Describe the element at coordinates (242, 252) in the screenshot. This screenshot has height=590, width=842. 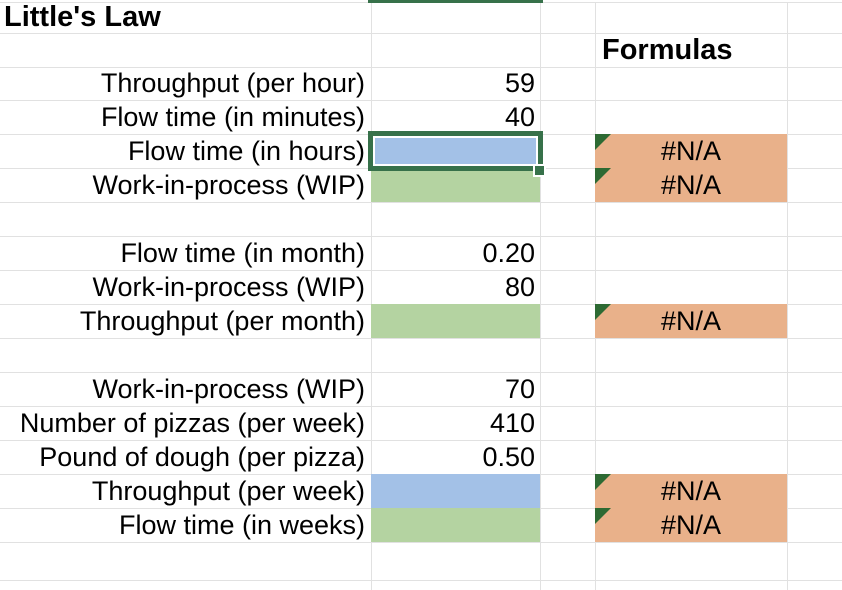
I see `label-flow-time-month: Flow time (in month)` at that location.